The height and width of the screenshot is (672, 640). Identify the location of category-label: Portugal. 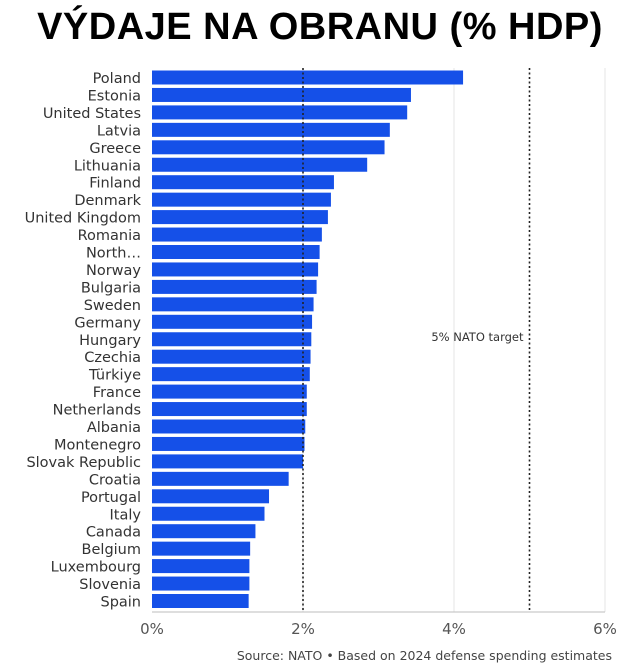
(111, 498).